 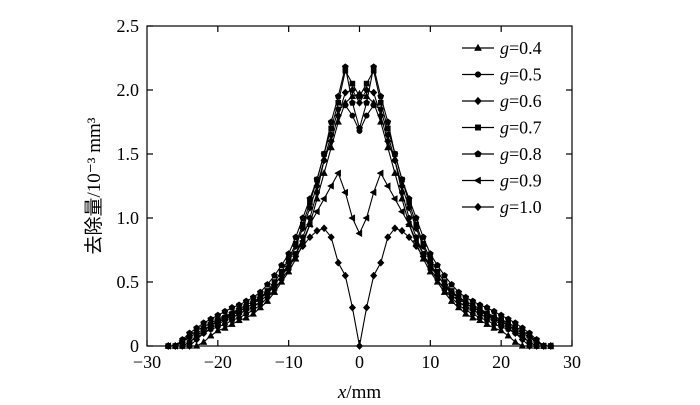 What do you see at coordinates (128, 154) in the screenshot?
I see `y-tick-label: 1.5` at bounding box center [128, 154].